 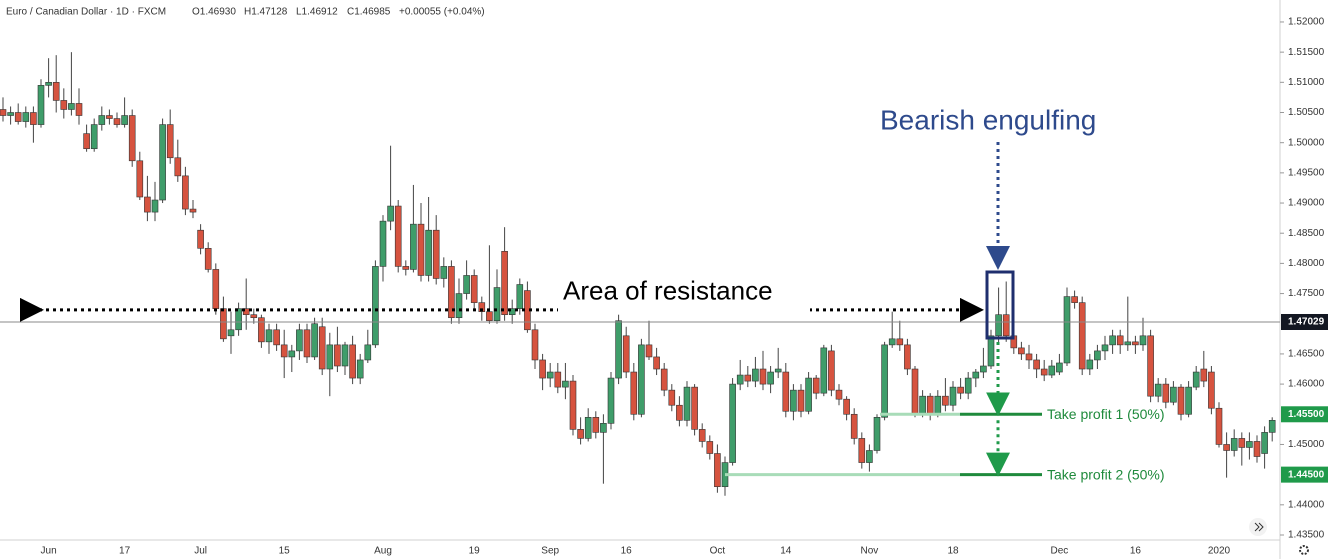 I want to click on y-tick-label: 1.50500, so click(x=1306, y=112).